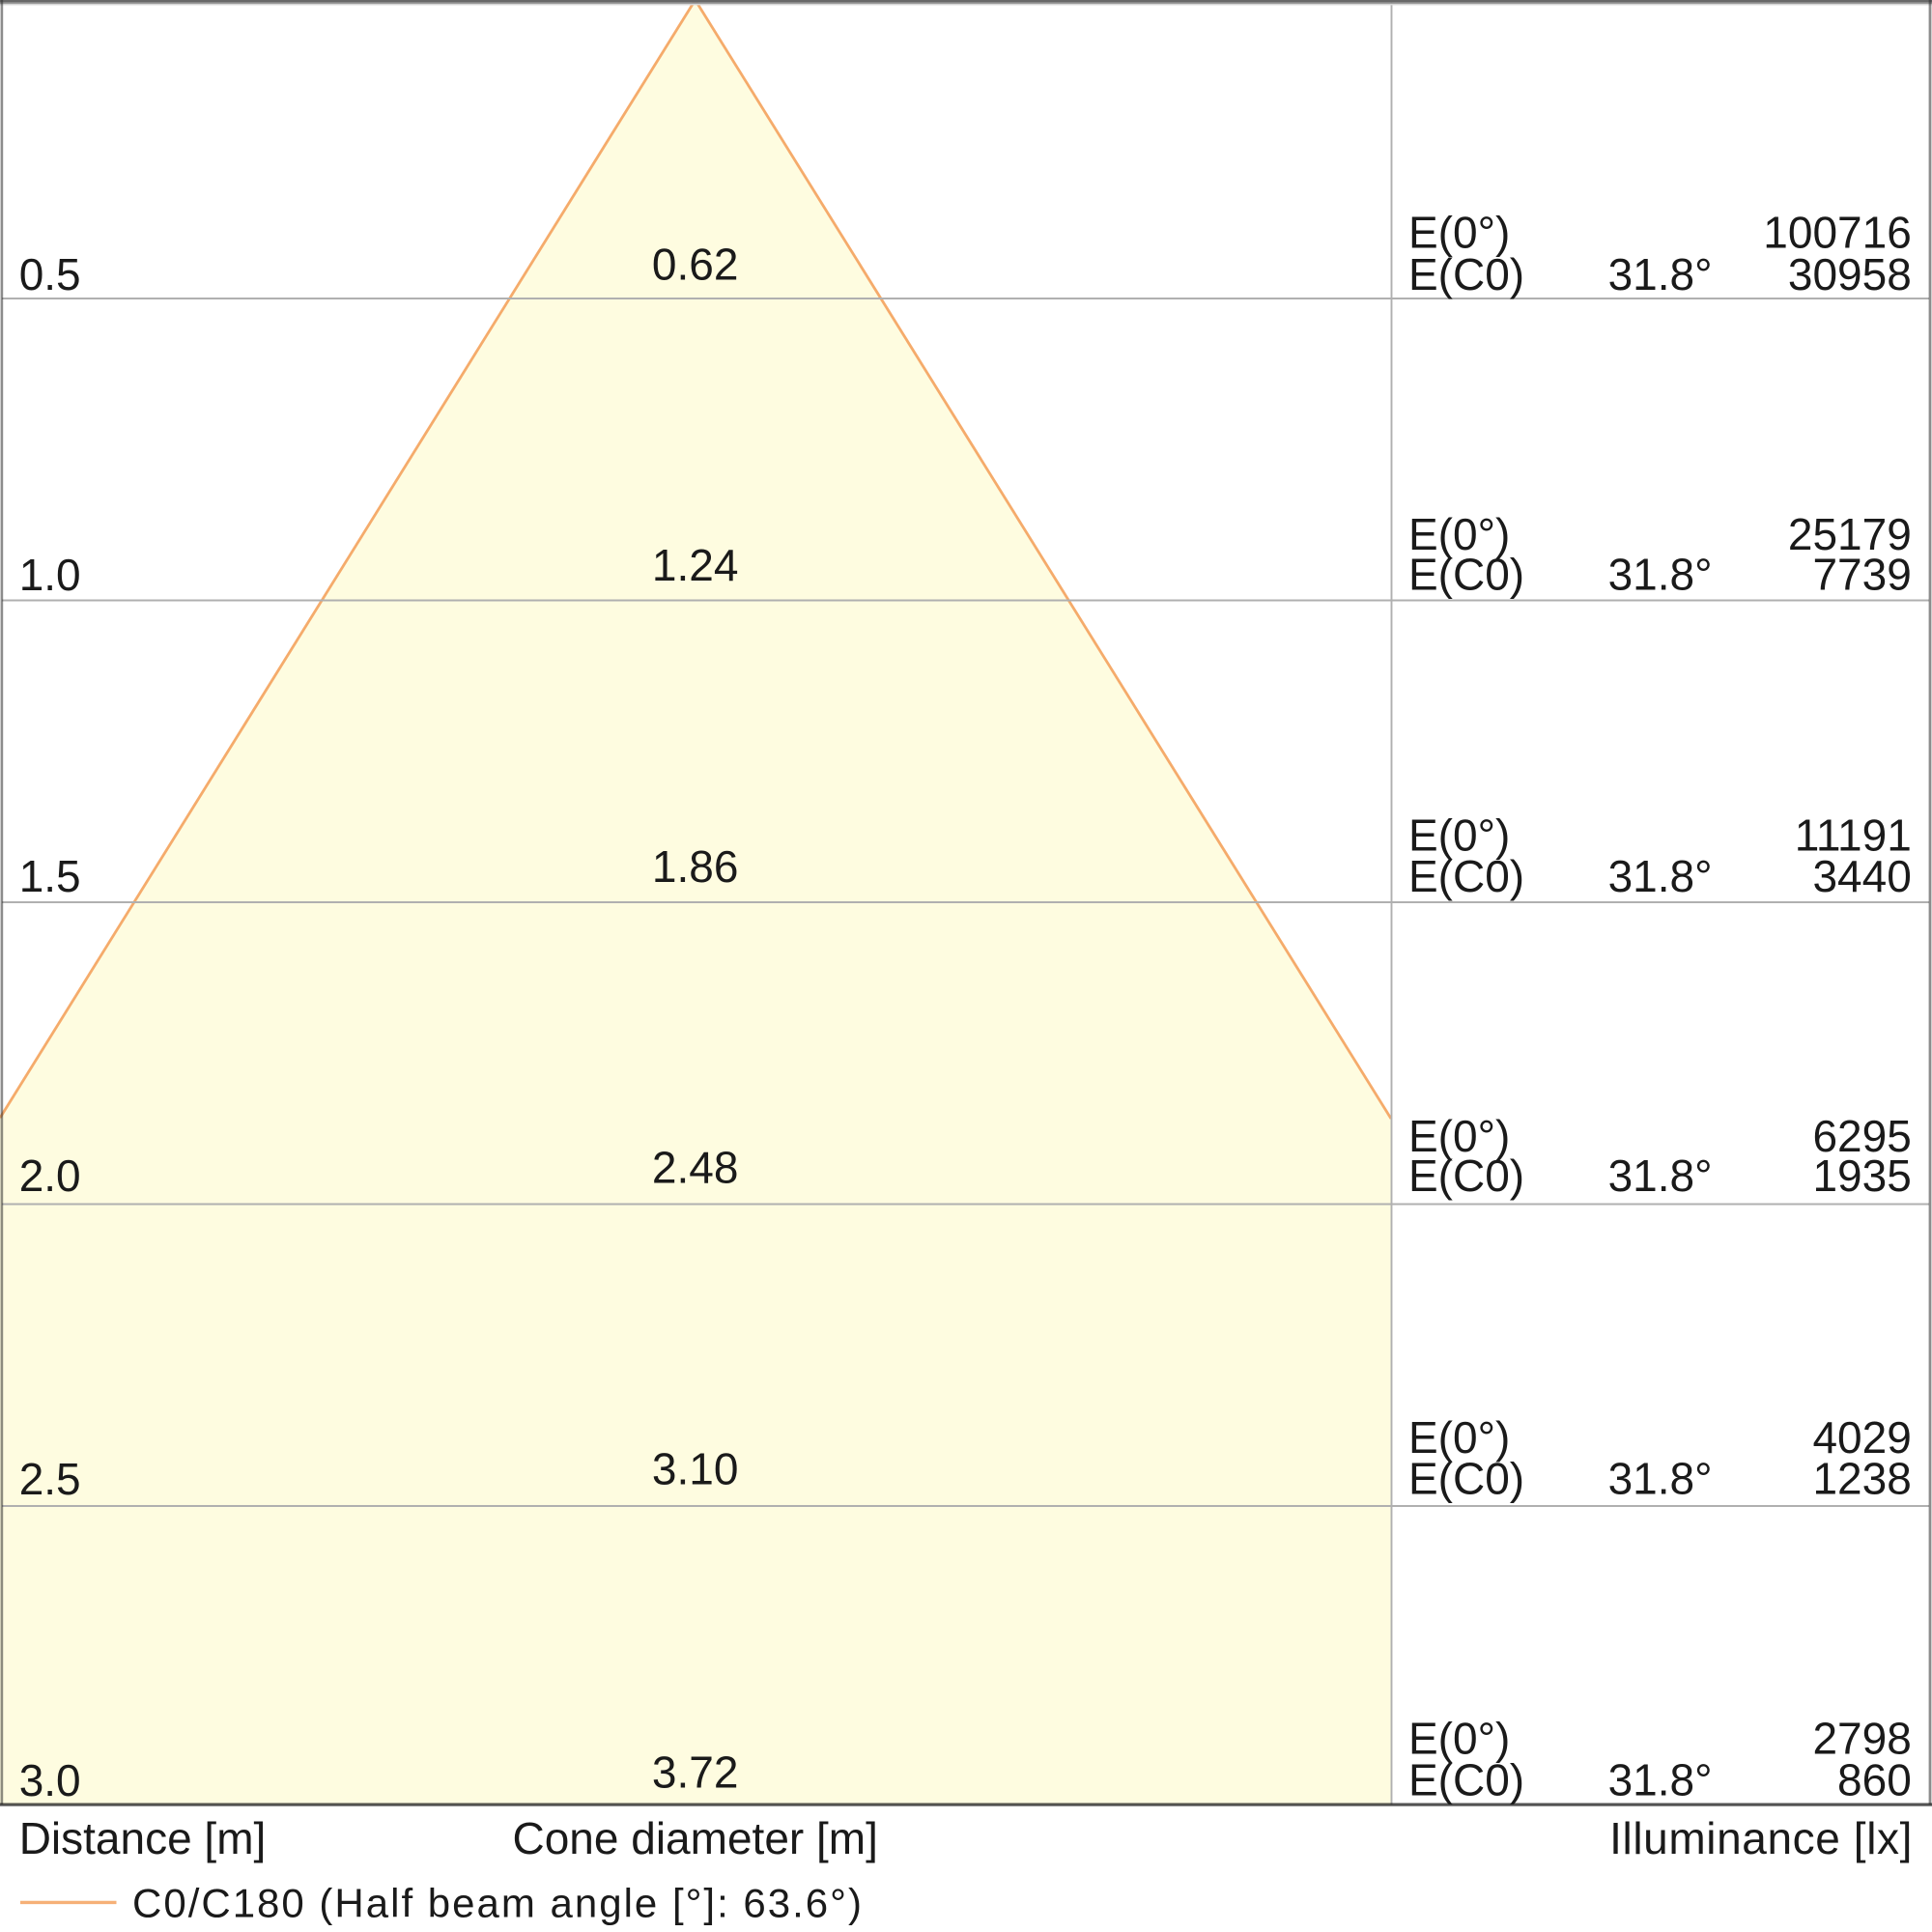  What do you see at coordinates (695, 1838) in the screenshot?
I see `svg-text: Cone diameter [m]` at bounding box center [695, 1838].